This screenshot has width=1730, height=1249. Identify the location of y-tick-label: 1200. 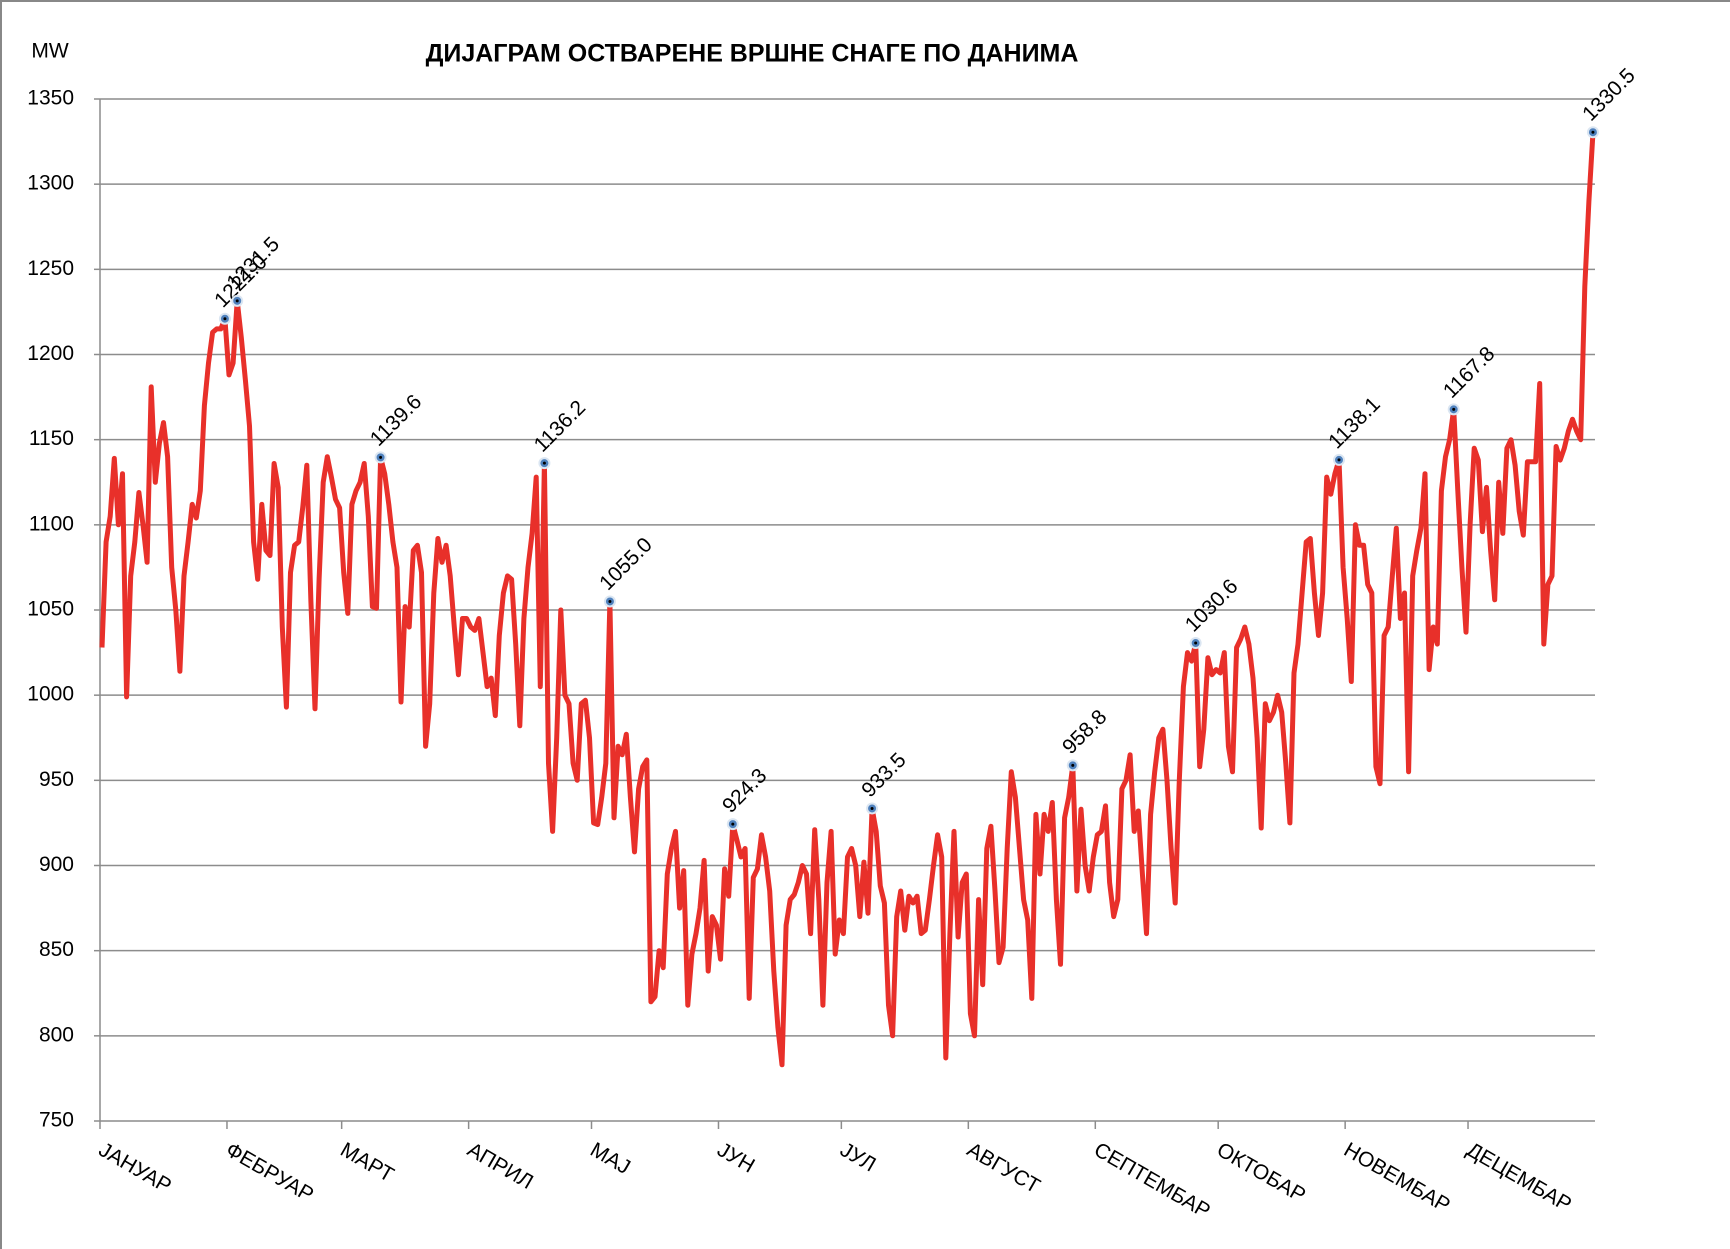
(50, 353).